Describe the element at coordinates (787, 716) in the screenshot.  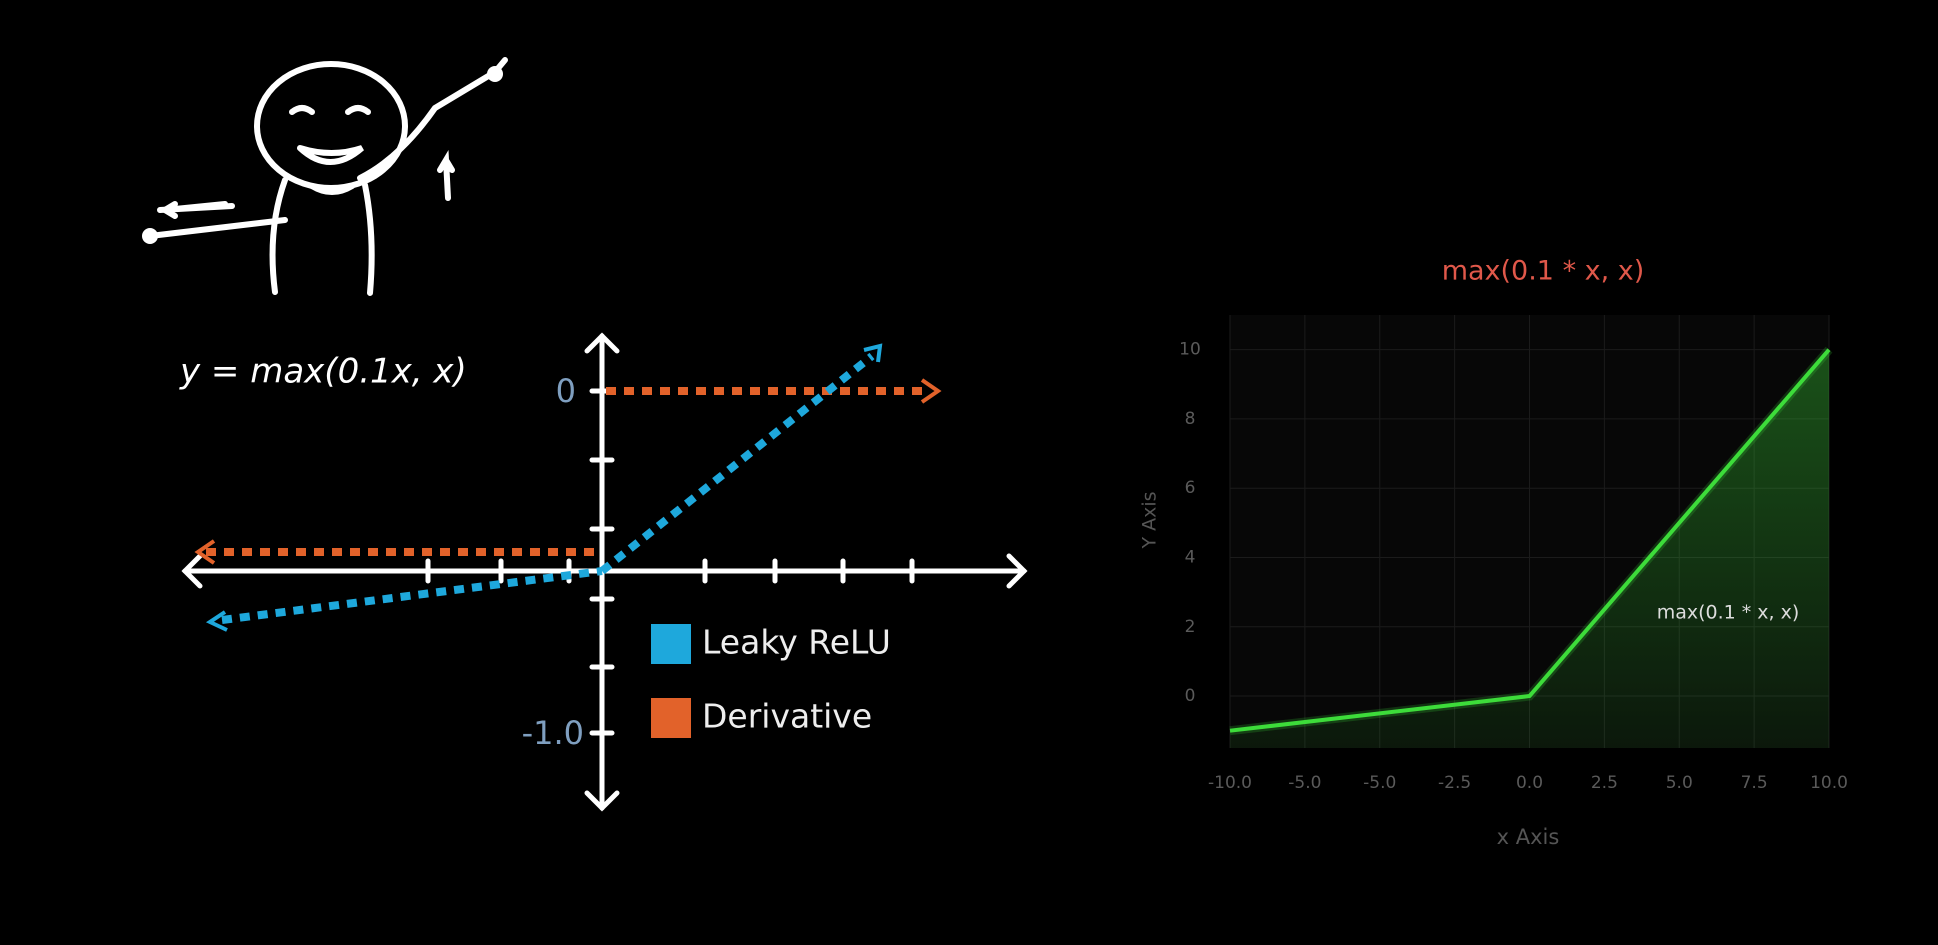
I see `legend-label: Derivative` at that location.